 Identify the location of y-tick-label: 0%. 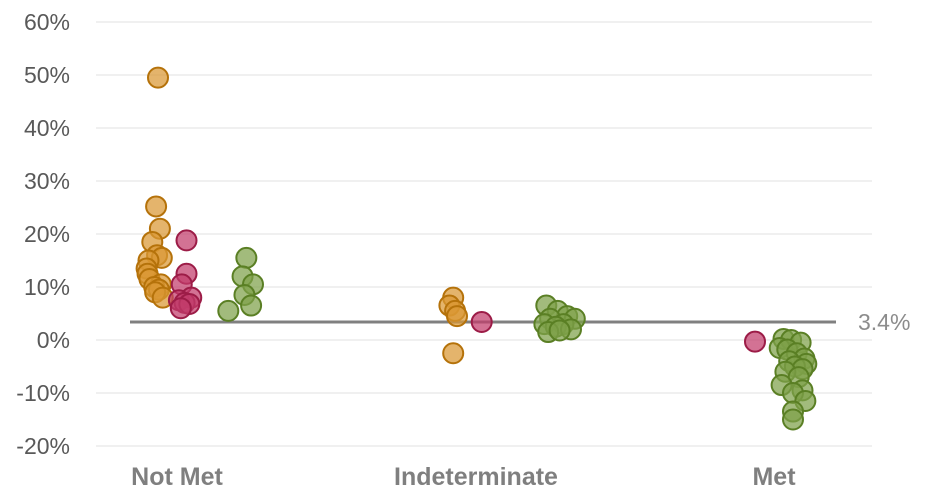
(53, 340).